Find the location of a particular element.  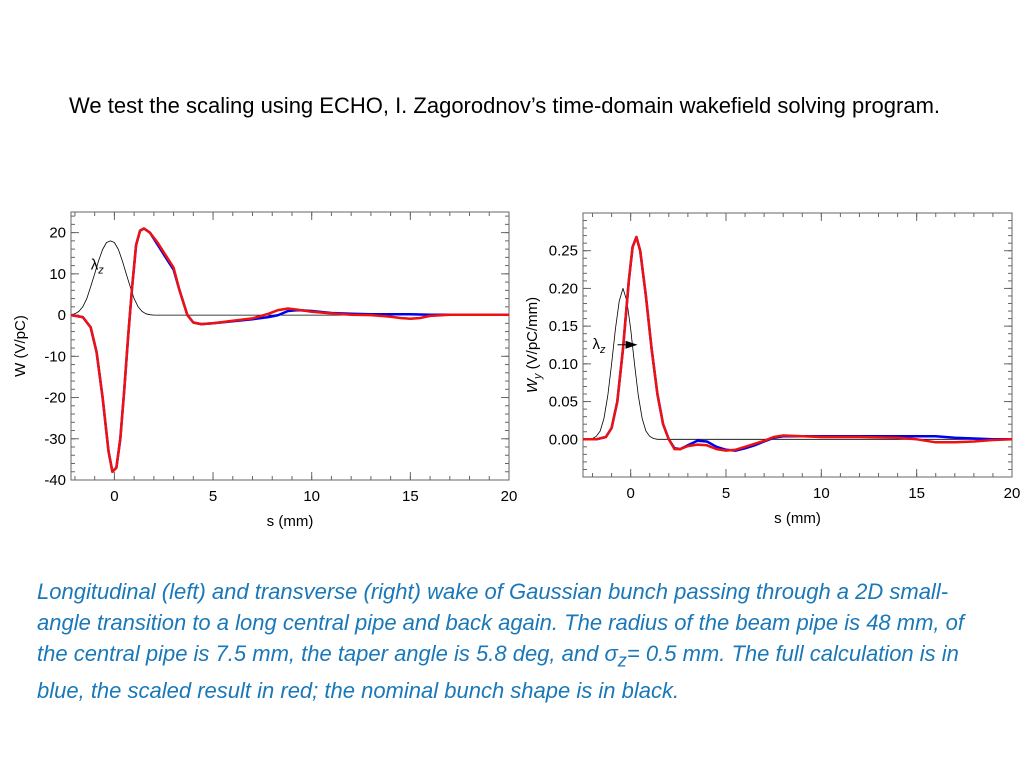

y-tick-label: 10 is located at coordinates (57, 274).